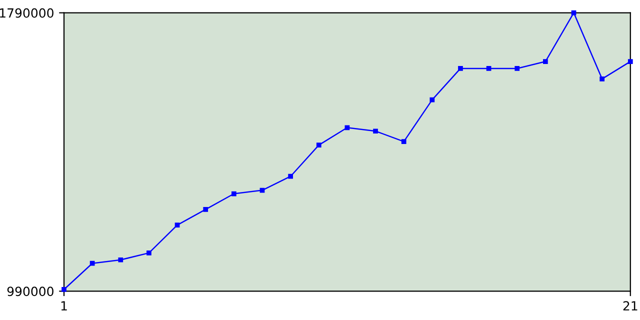 Image resolution: width=640 pixels, height=320 pixels. Describe the element at coordinates (27, 13) in the screenshot. I see `y-tick-label: 1790000` at that location.